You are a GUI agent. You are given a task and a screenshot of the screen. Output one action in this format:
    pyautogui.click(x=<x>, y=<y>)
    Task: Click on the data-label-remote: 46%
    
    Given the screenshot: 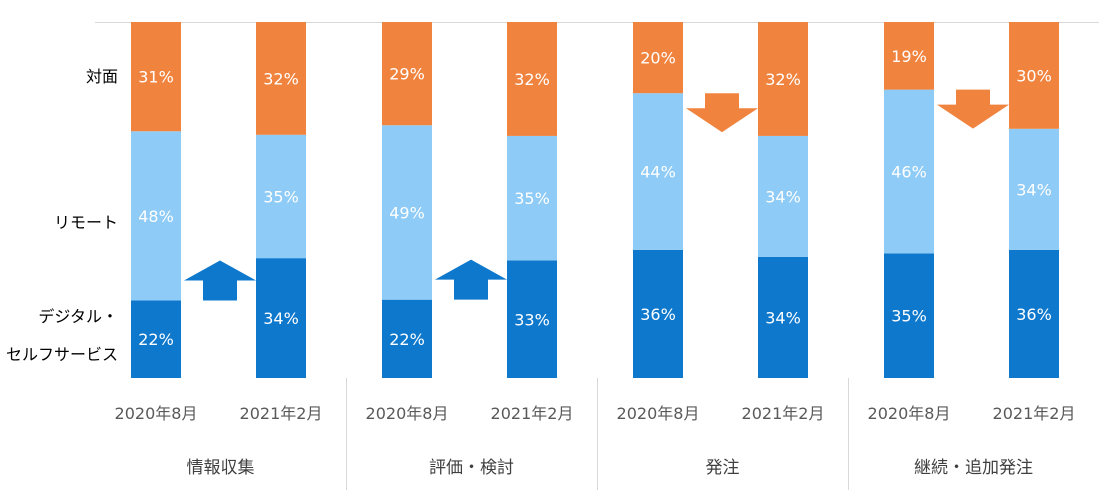 What is the action you would take?
    pyautogui.click(x=909, y=172)
    